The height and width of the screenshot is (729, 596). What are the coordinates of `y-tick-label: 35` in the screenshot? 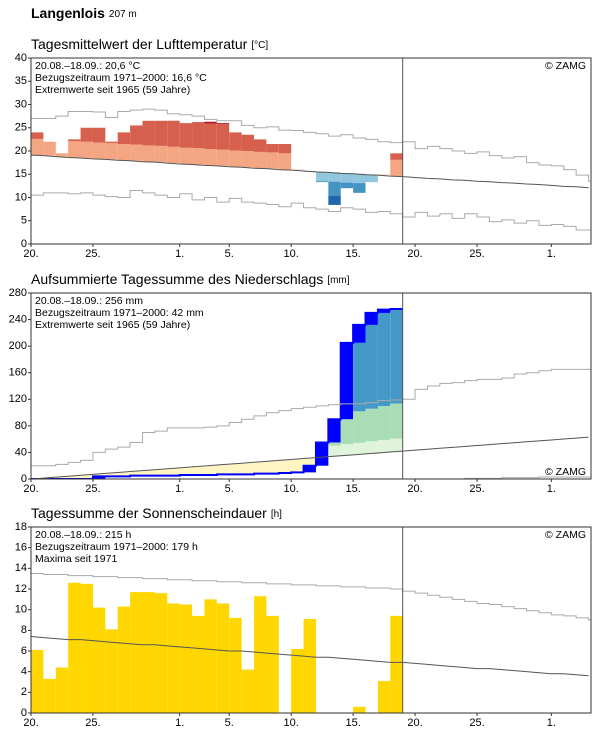 It's located at (21, 81).